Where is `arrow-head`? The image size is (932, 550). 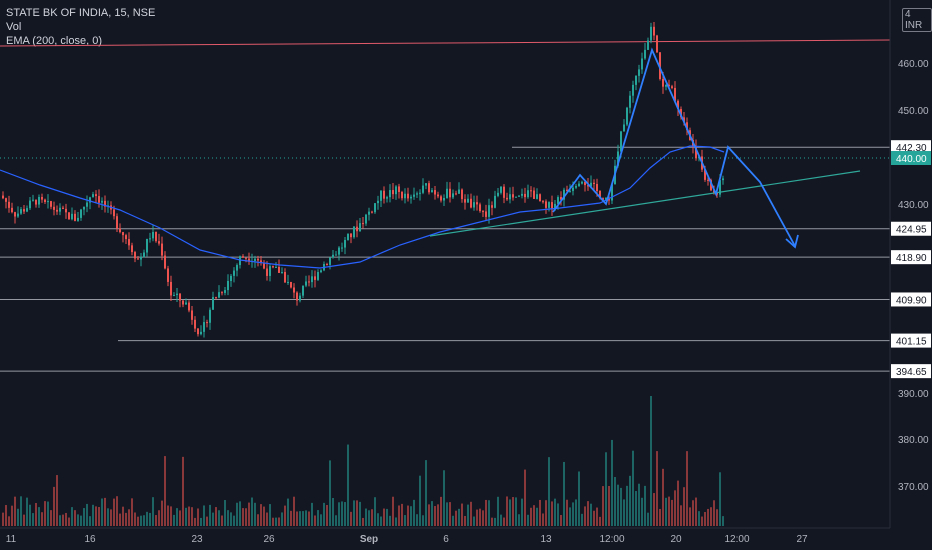 arrow-head is located at coordinates (792, 241).